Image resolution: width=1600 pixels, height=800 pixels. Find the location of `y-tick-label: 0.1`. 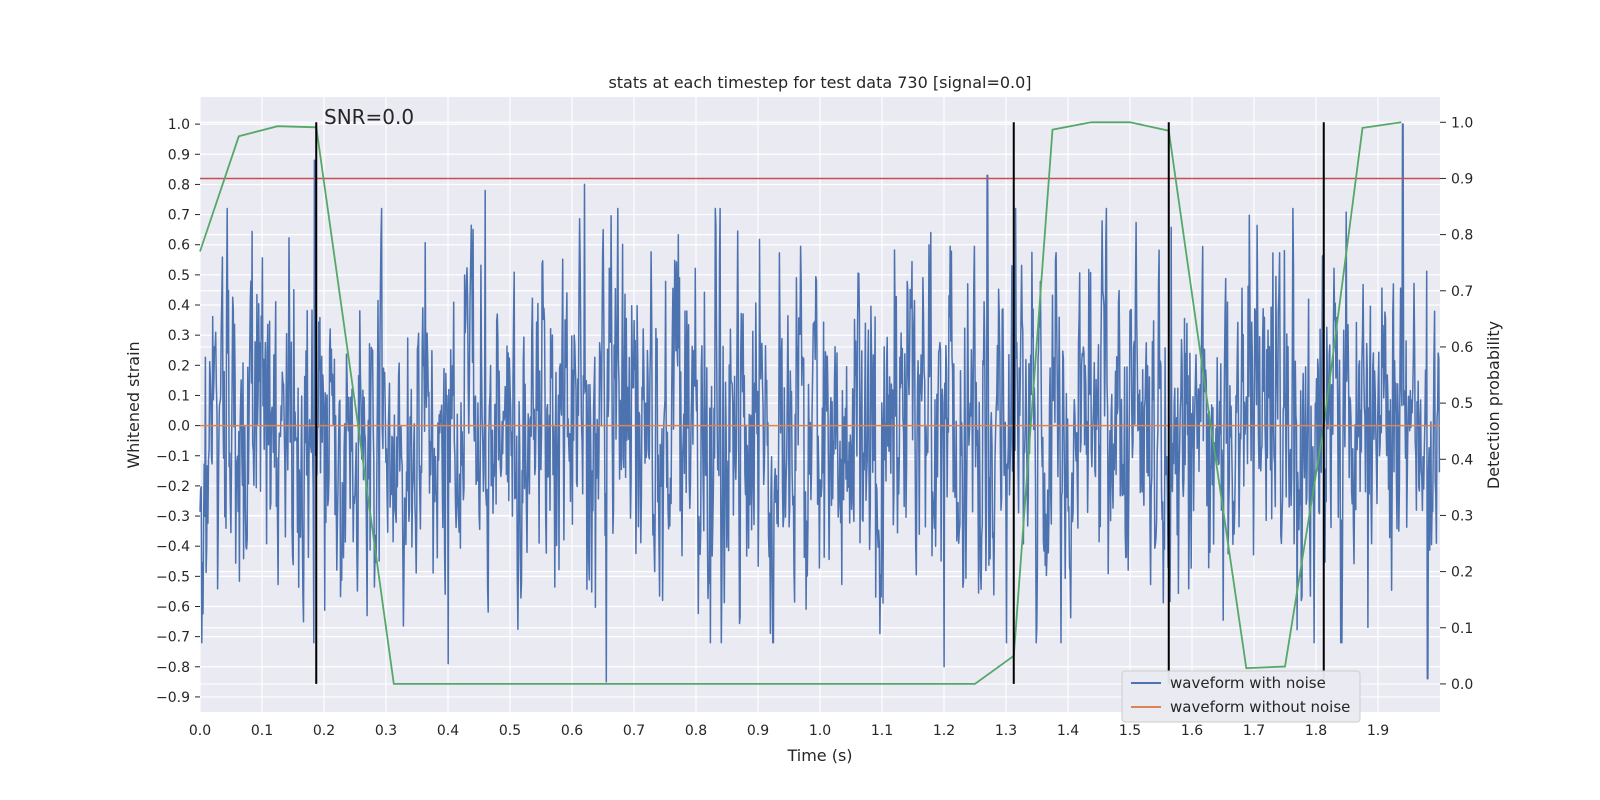

y-tick-label: 0.1 is located at coordinates (179, 396).